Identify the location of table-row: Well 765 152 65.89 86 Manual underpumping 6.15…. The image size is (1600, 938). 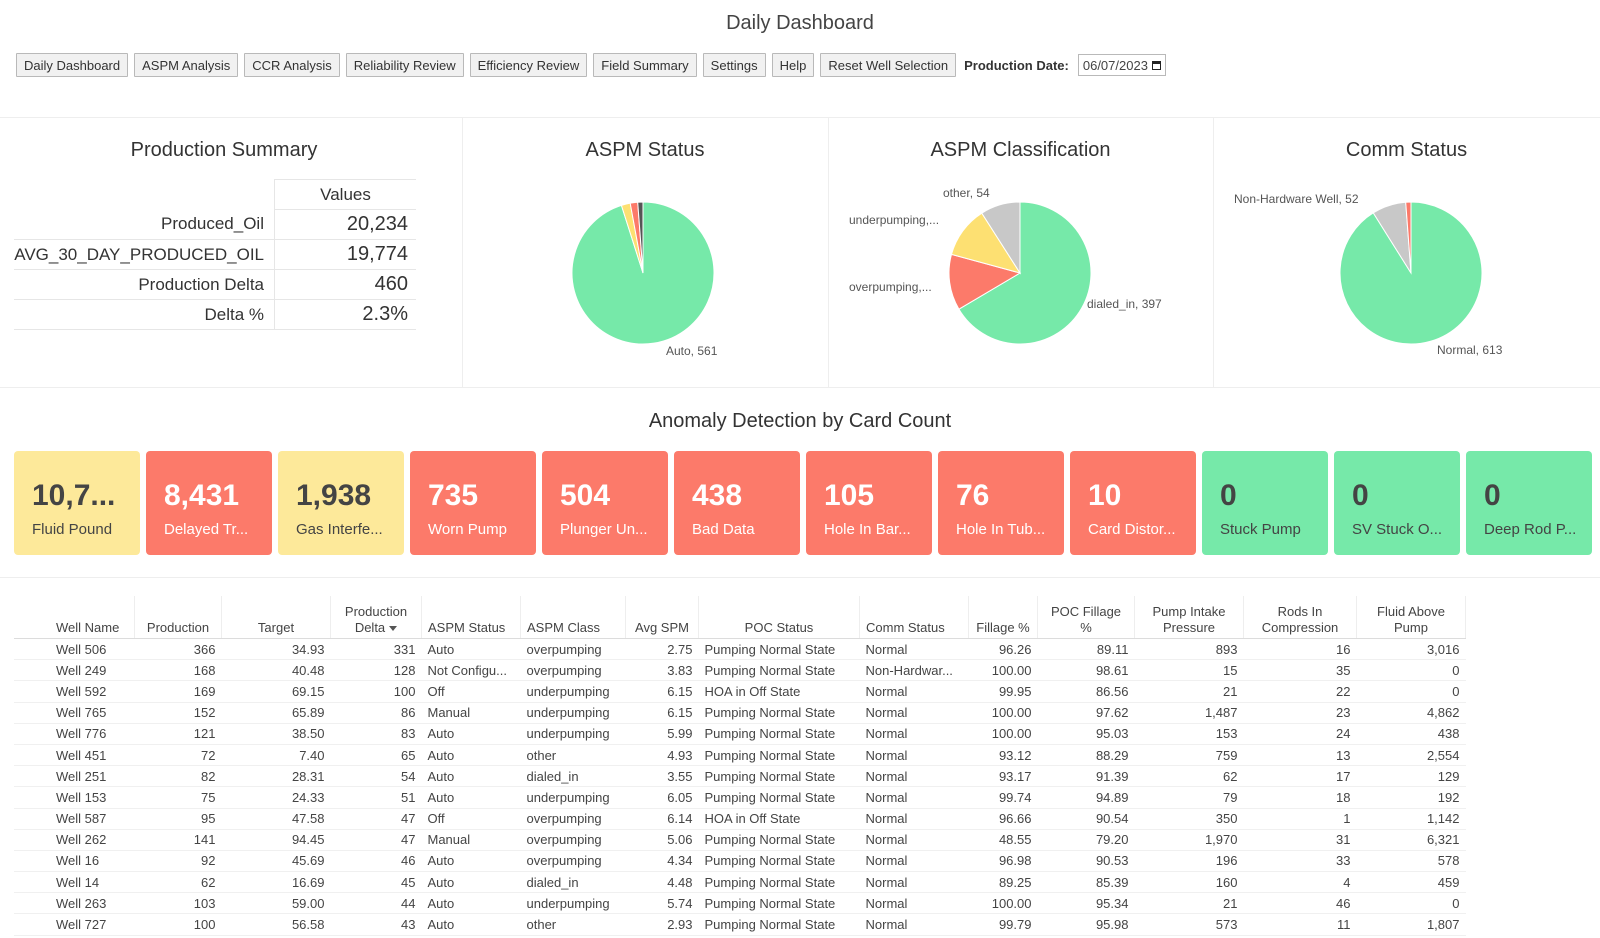
(740, 713).